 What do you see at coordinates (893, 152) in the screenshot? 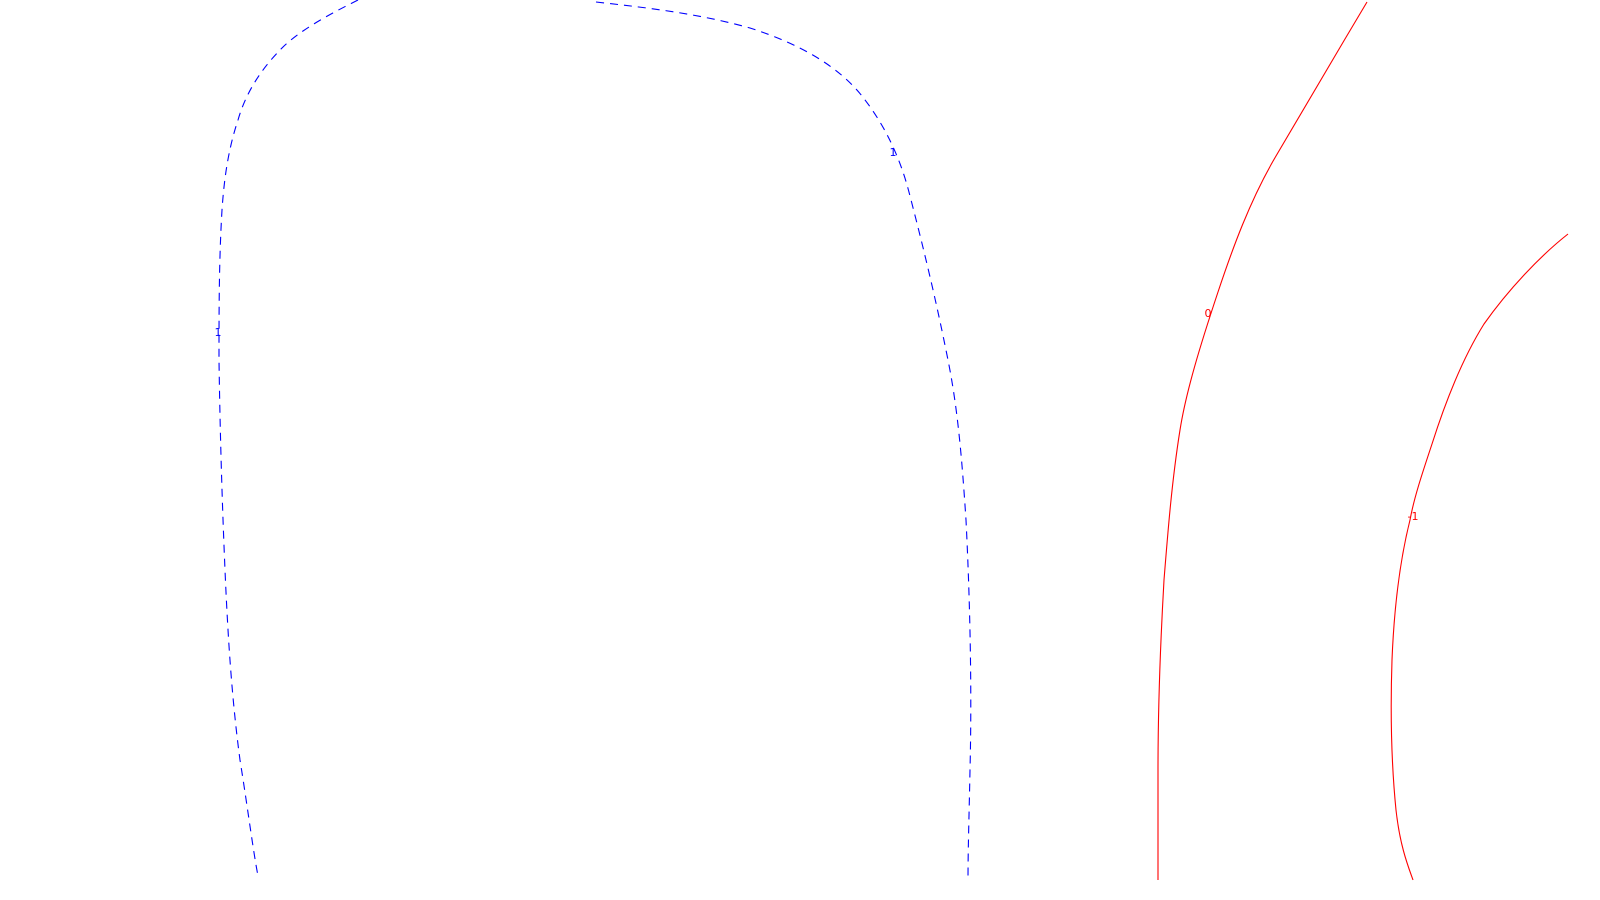
I see `contour-label-level-1-2: 1` at bounding box center [893, 152].